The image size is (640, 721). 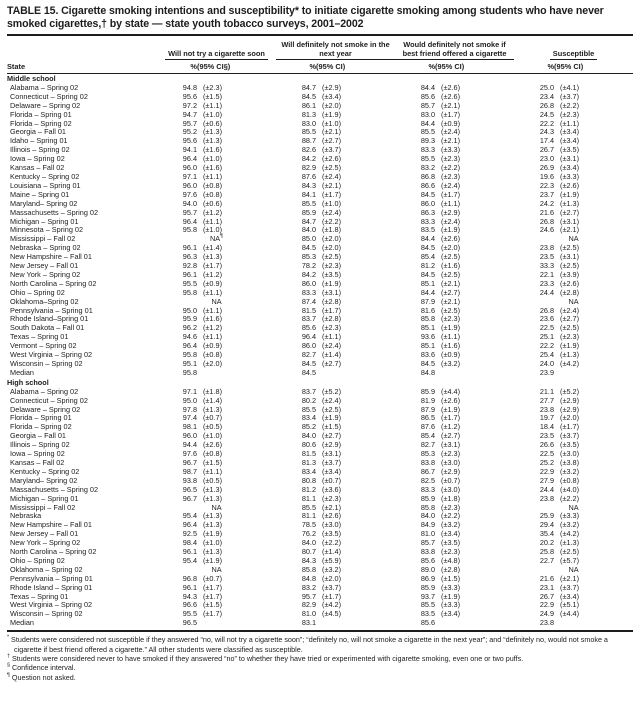 What do you see at coordinates (37, 159) in the screenshot?
I see `state-cell: Iowa – Spring 02` at bounding box center [37, 159].